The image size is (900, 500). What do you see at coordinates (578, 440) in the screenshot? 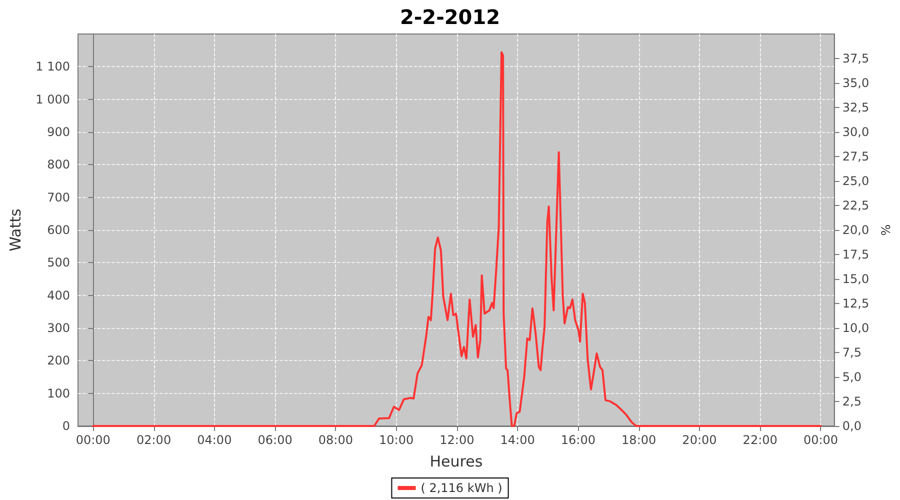
I see `x-tick-label: 16:00` at bounding box center [578, 440].